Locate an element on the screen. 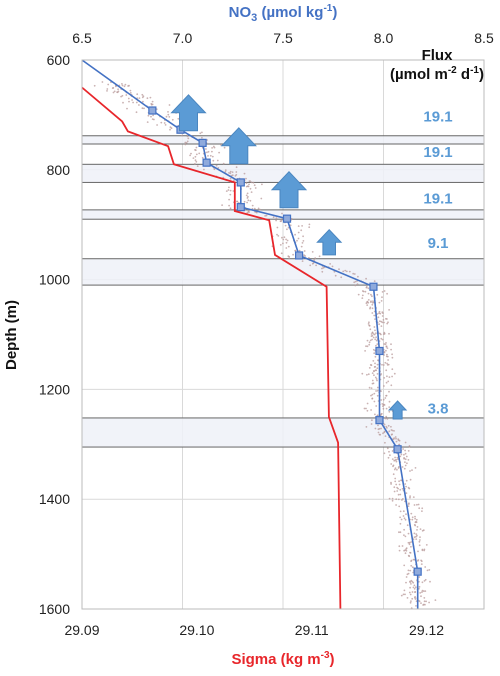  top-axis-tick-label: 6.5 is located at coordinates (82, 38).